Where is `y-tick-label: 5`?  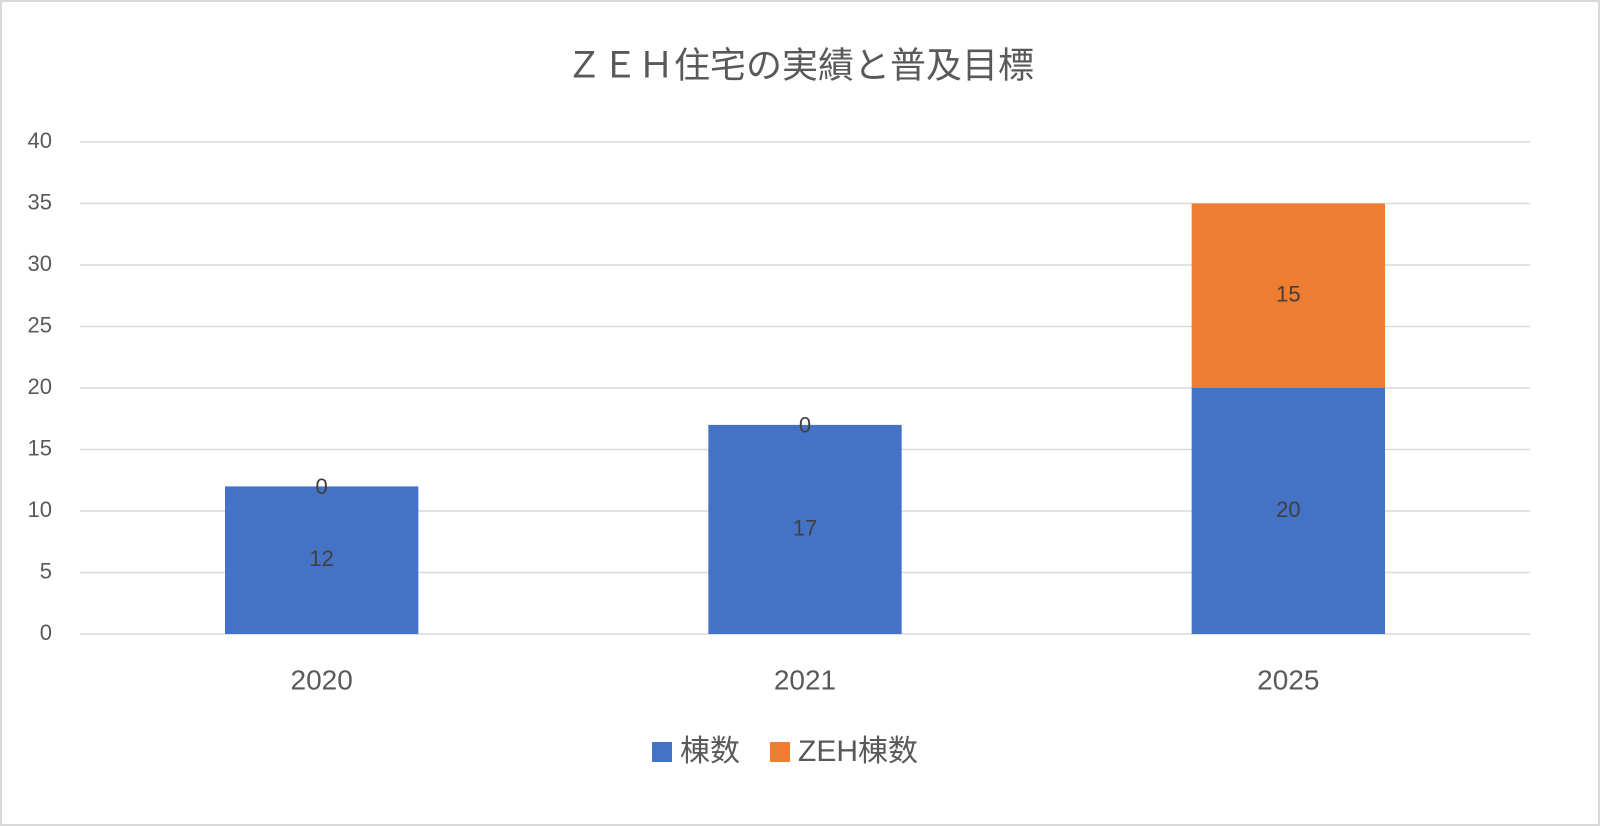
y-tick-label: 5 is located at coordinates (46, 570).